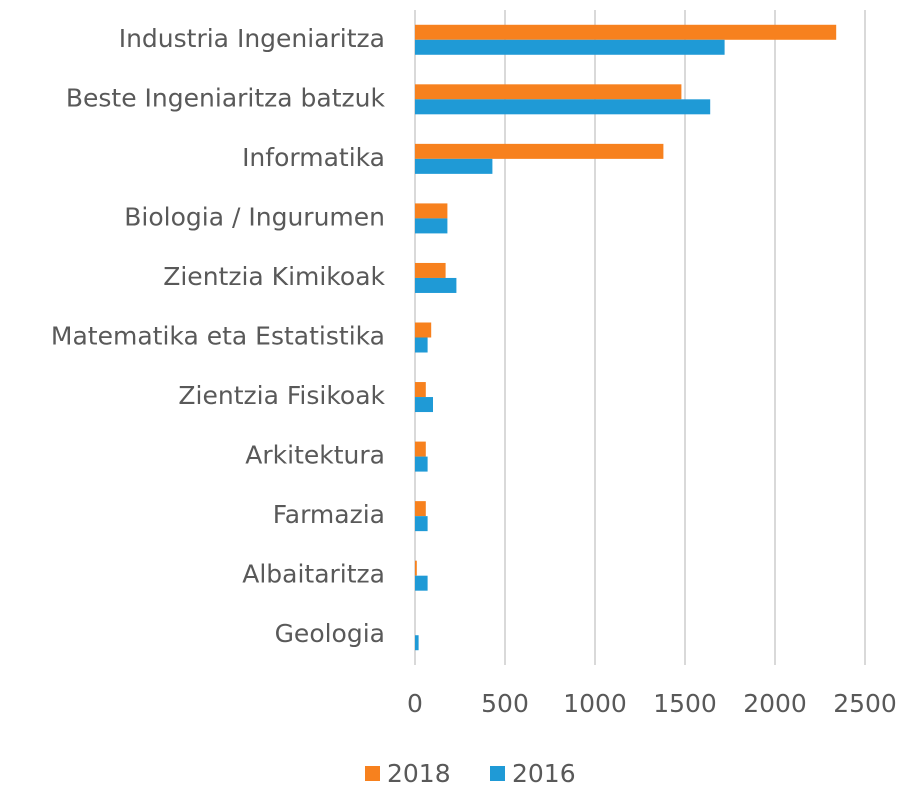  Describe the element at coordinates (226, 97) in the screenshot. I see `y-tick-label: Beste Ingeniaritza batzuk` at that location.